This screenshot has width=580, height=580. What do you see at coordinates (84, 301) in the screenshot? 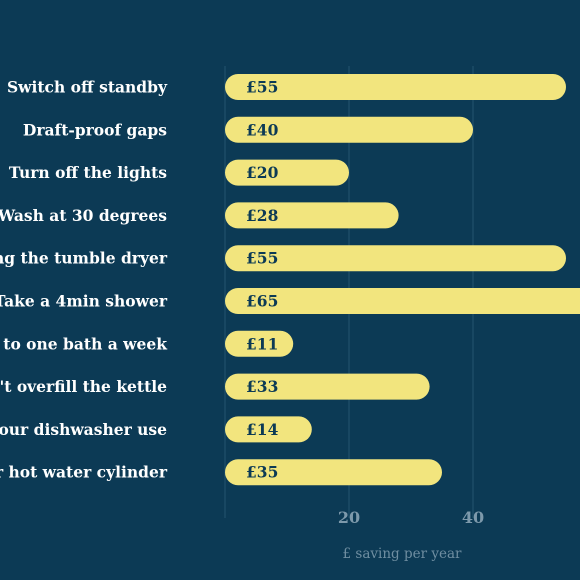
I see `category-label: Take a 4min shower` at bounding box center [84, 301].